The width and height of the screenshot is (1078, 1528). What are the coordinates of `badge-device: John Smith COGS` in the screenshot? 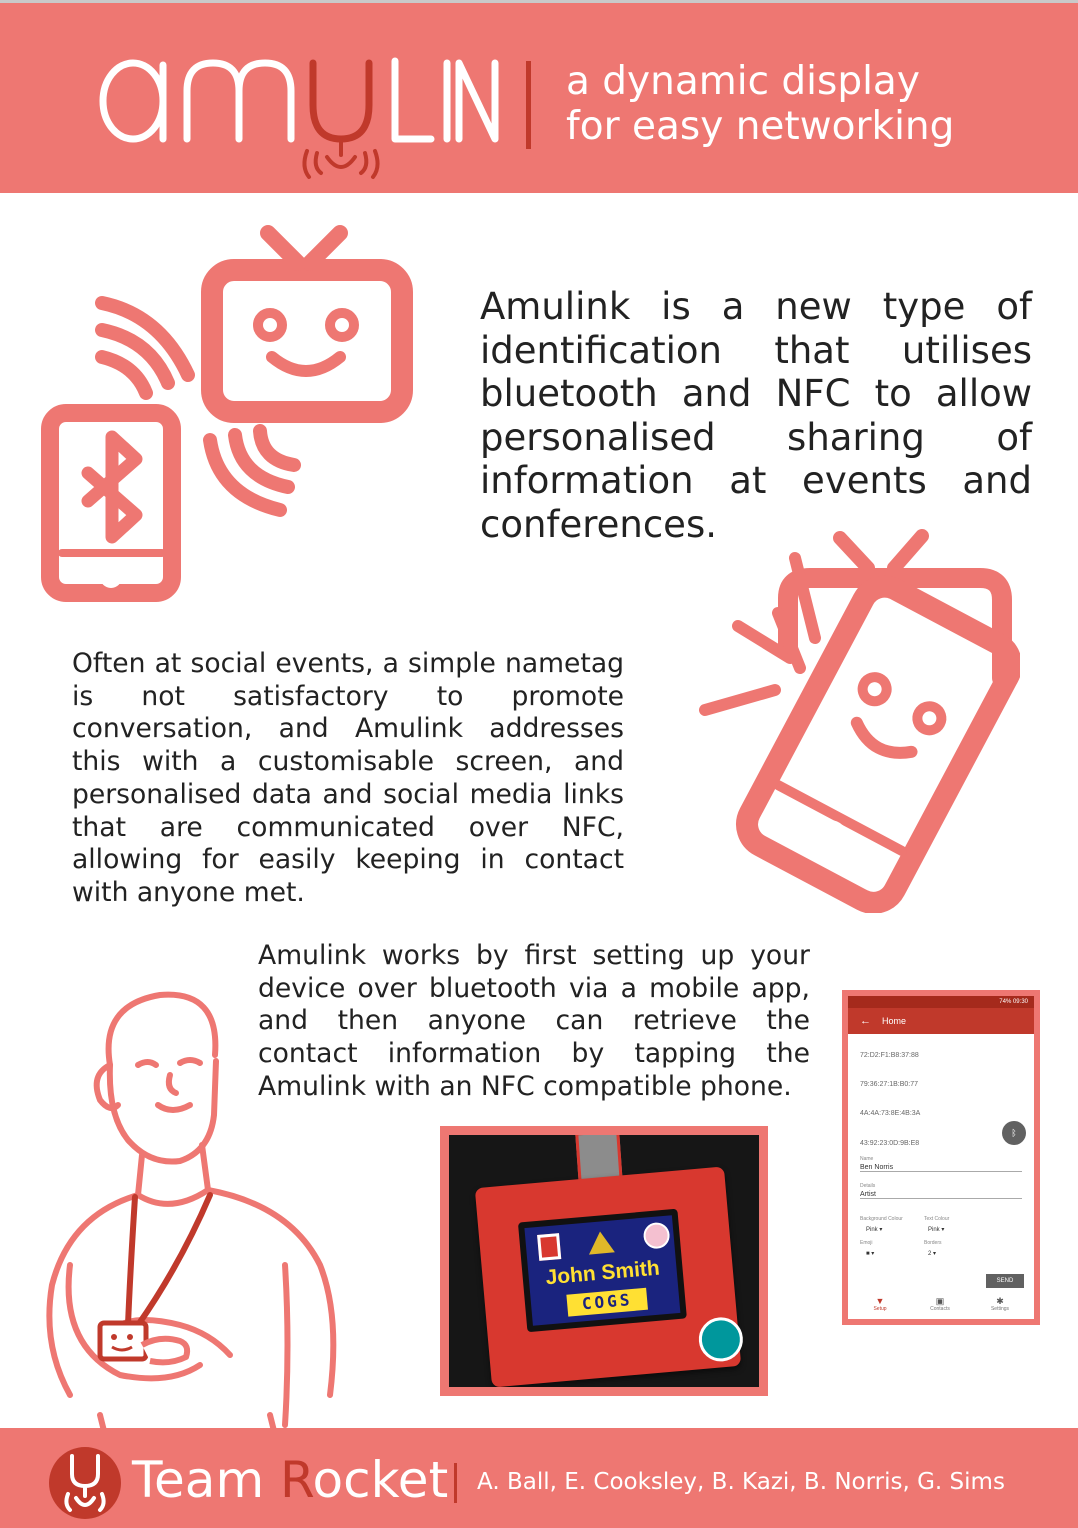 It's located at (609, 1276).